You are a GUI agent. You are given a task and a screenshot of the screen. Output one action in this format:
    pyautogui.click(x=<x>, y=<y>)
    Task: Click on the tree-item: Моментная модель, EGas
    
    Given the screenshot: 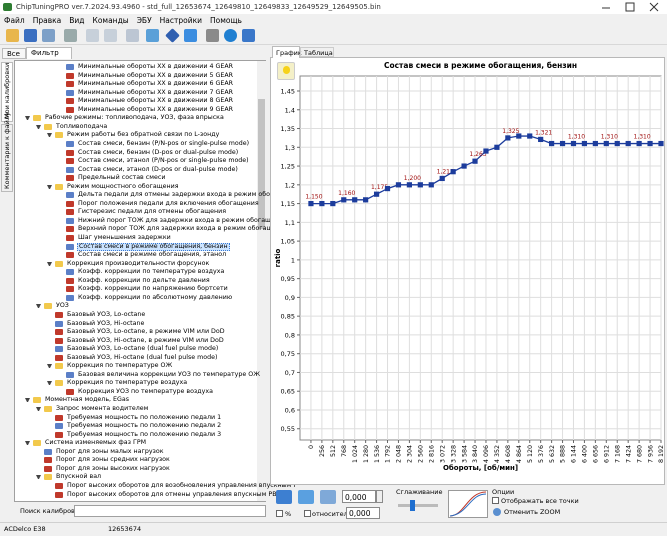 What is the action you would take?
    pyautogui.click(x=135, y=400)
    